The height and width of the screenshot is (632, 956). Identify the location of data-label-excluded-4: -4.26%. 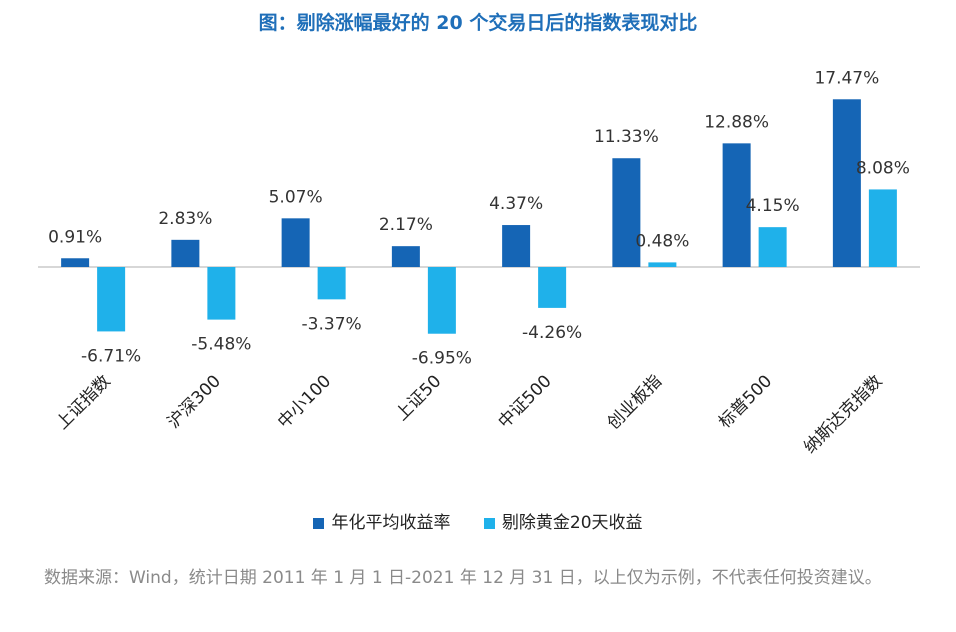
(552, 333).